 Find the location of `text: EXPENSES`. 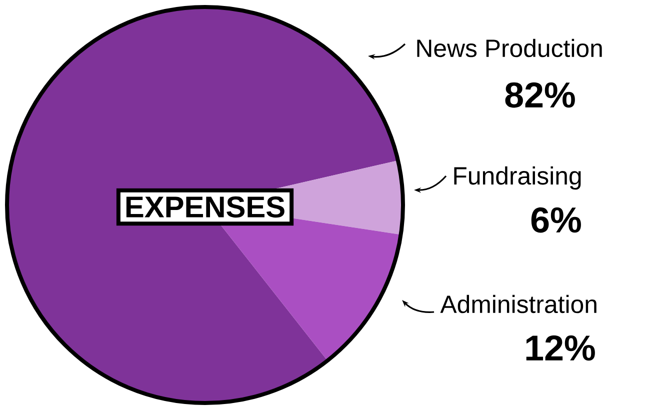

text: EXPENSES is located at coordinates (205, 207).